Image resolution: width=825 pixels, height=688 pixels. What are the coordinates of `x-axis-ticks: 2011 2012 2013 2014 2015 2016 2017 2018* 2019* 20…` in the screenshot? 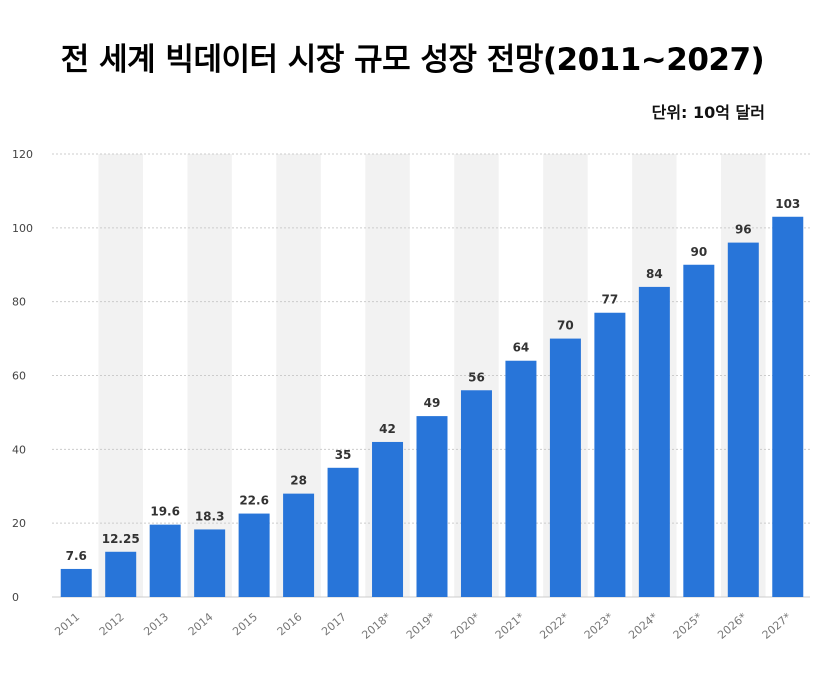 It's located at (423, 626).